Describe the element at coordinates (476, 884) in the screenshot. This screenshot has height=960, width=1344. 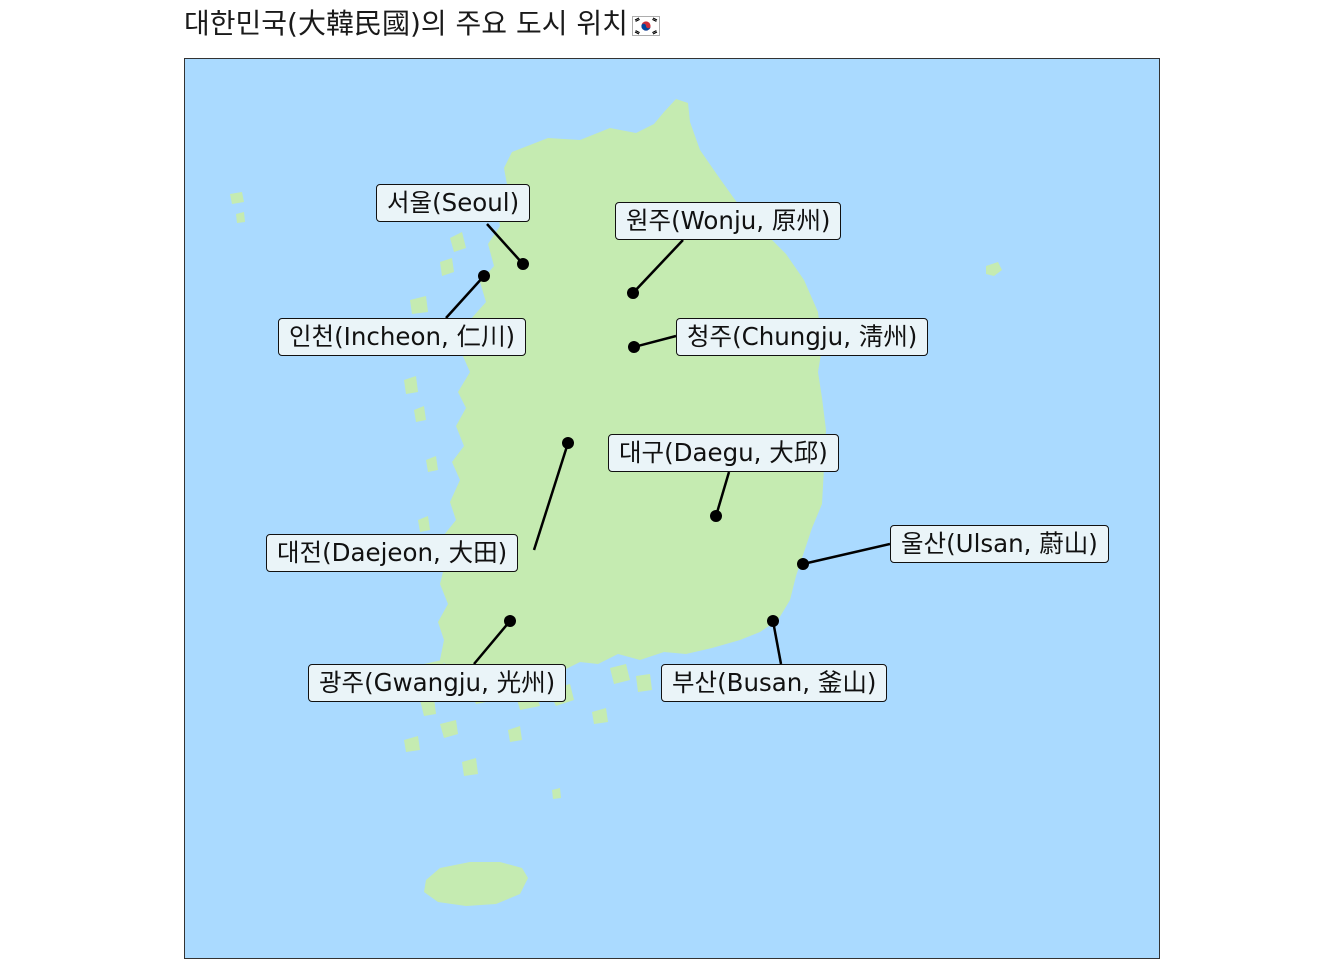
I see `jeju-island` at that location.